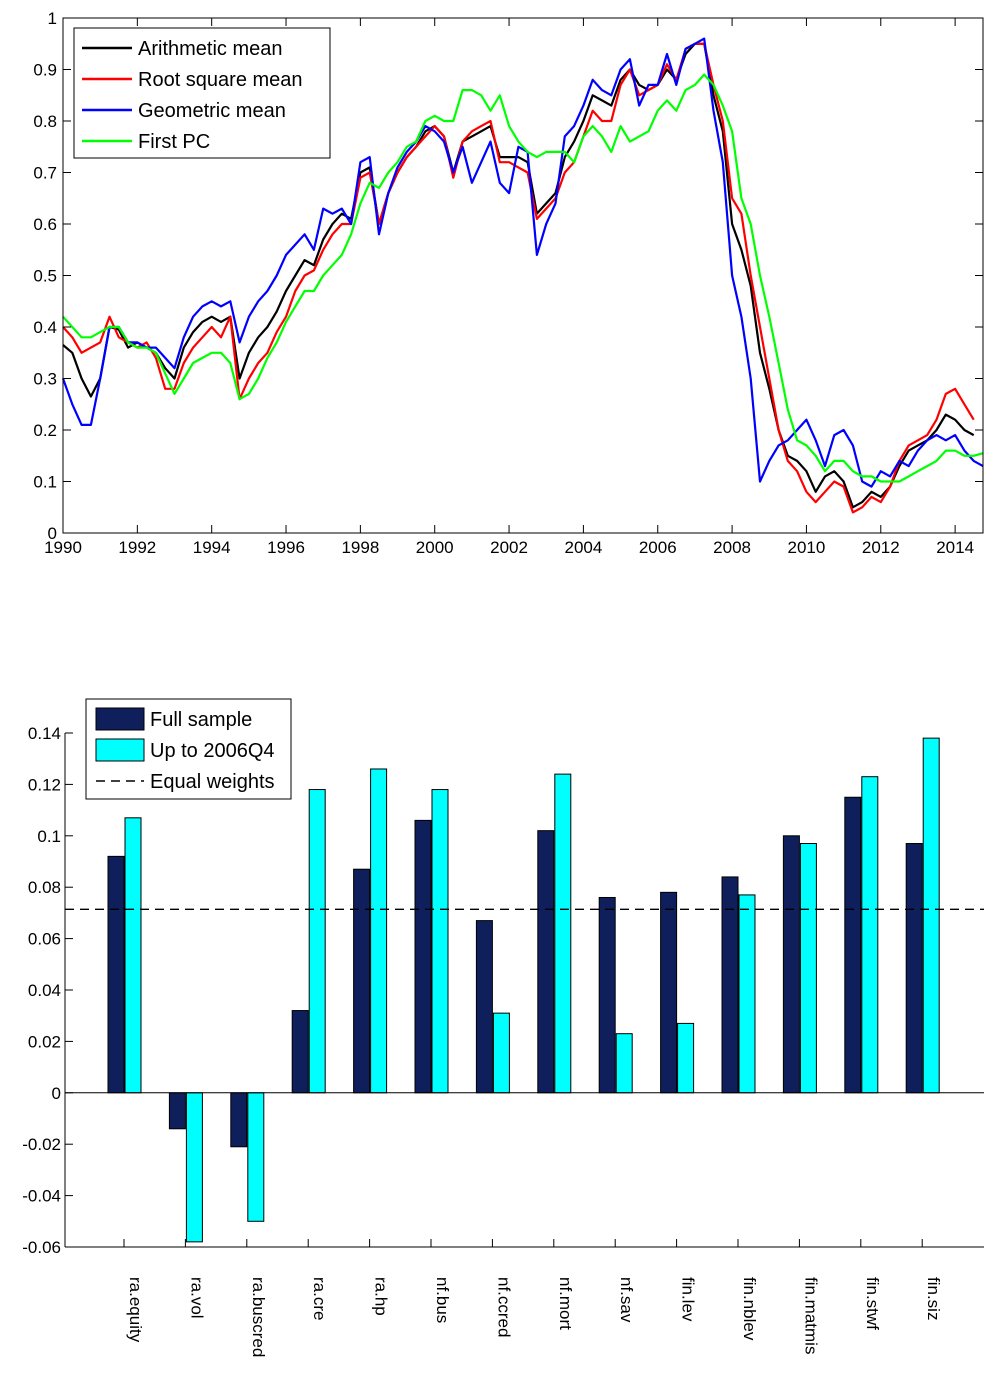 Image resolution: width=984 pixels, height=1379 pixels. Describe the element at coordinates (44, 733) in the screenshot. I see `y-tick-label: 0.14` at that location.